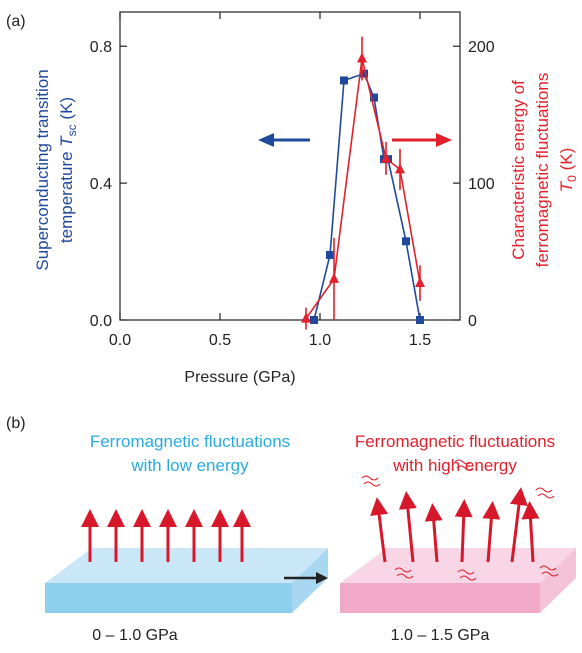  Describe the element at coordinates (134, 635) in the screenshot. I see `diagram-caption: 0 – 1.0 GPa` at that location.